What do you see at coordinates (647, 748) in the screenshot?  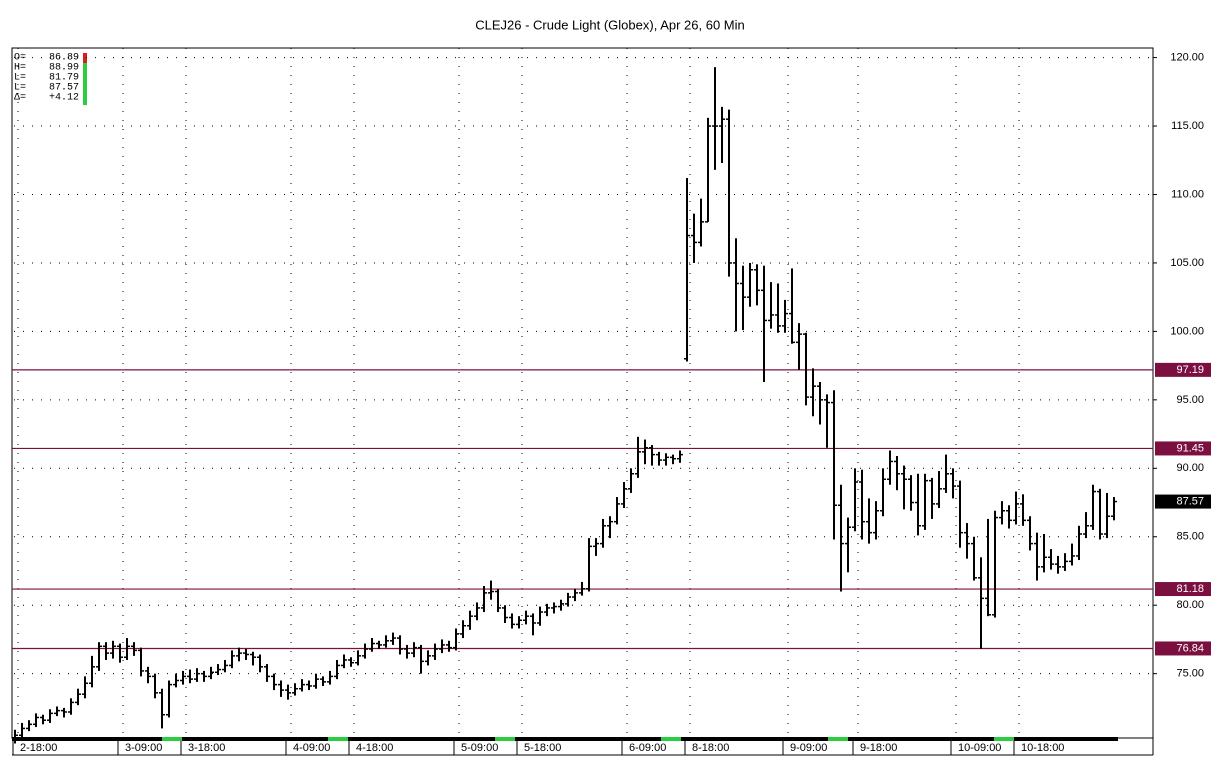 I see `x-tick-label: 6-09:00` at bounding box center [647, 748].